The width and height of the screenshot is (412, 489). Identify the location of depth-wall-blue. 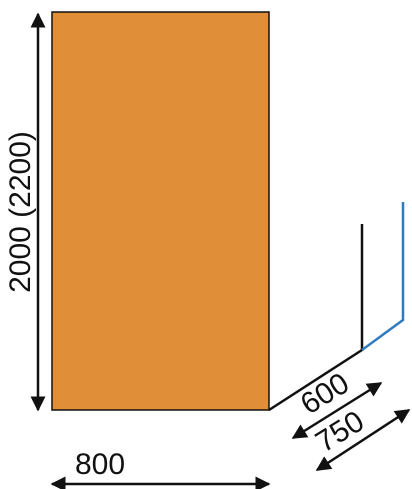
(383, 277).